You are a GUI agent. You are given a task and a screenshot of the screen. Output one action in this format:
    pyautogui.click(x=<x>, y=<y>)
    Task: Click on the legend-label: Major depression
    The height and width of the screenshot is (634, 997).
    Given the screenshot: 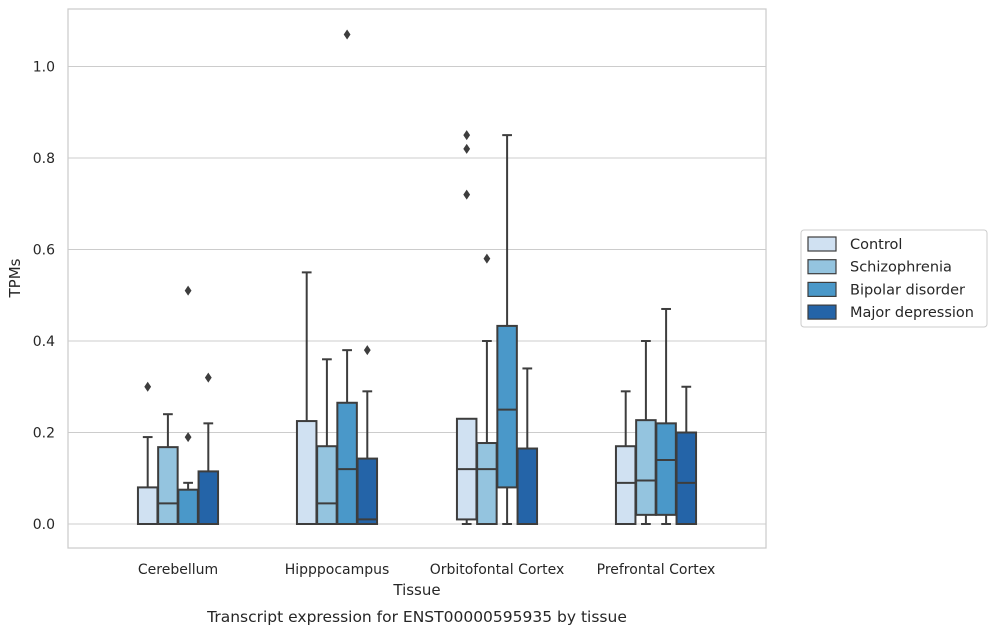 What is the action you would take?
    pyautogui.click(x=912, y=313)
    